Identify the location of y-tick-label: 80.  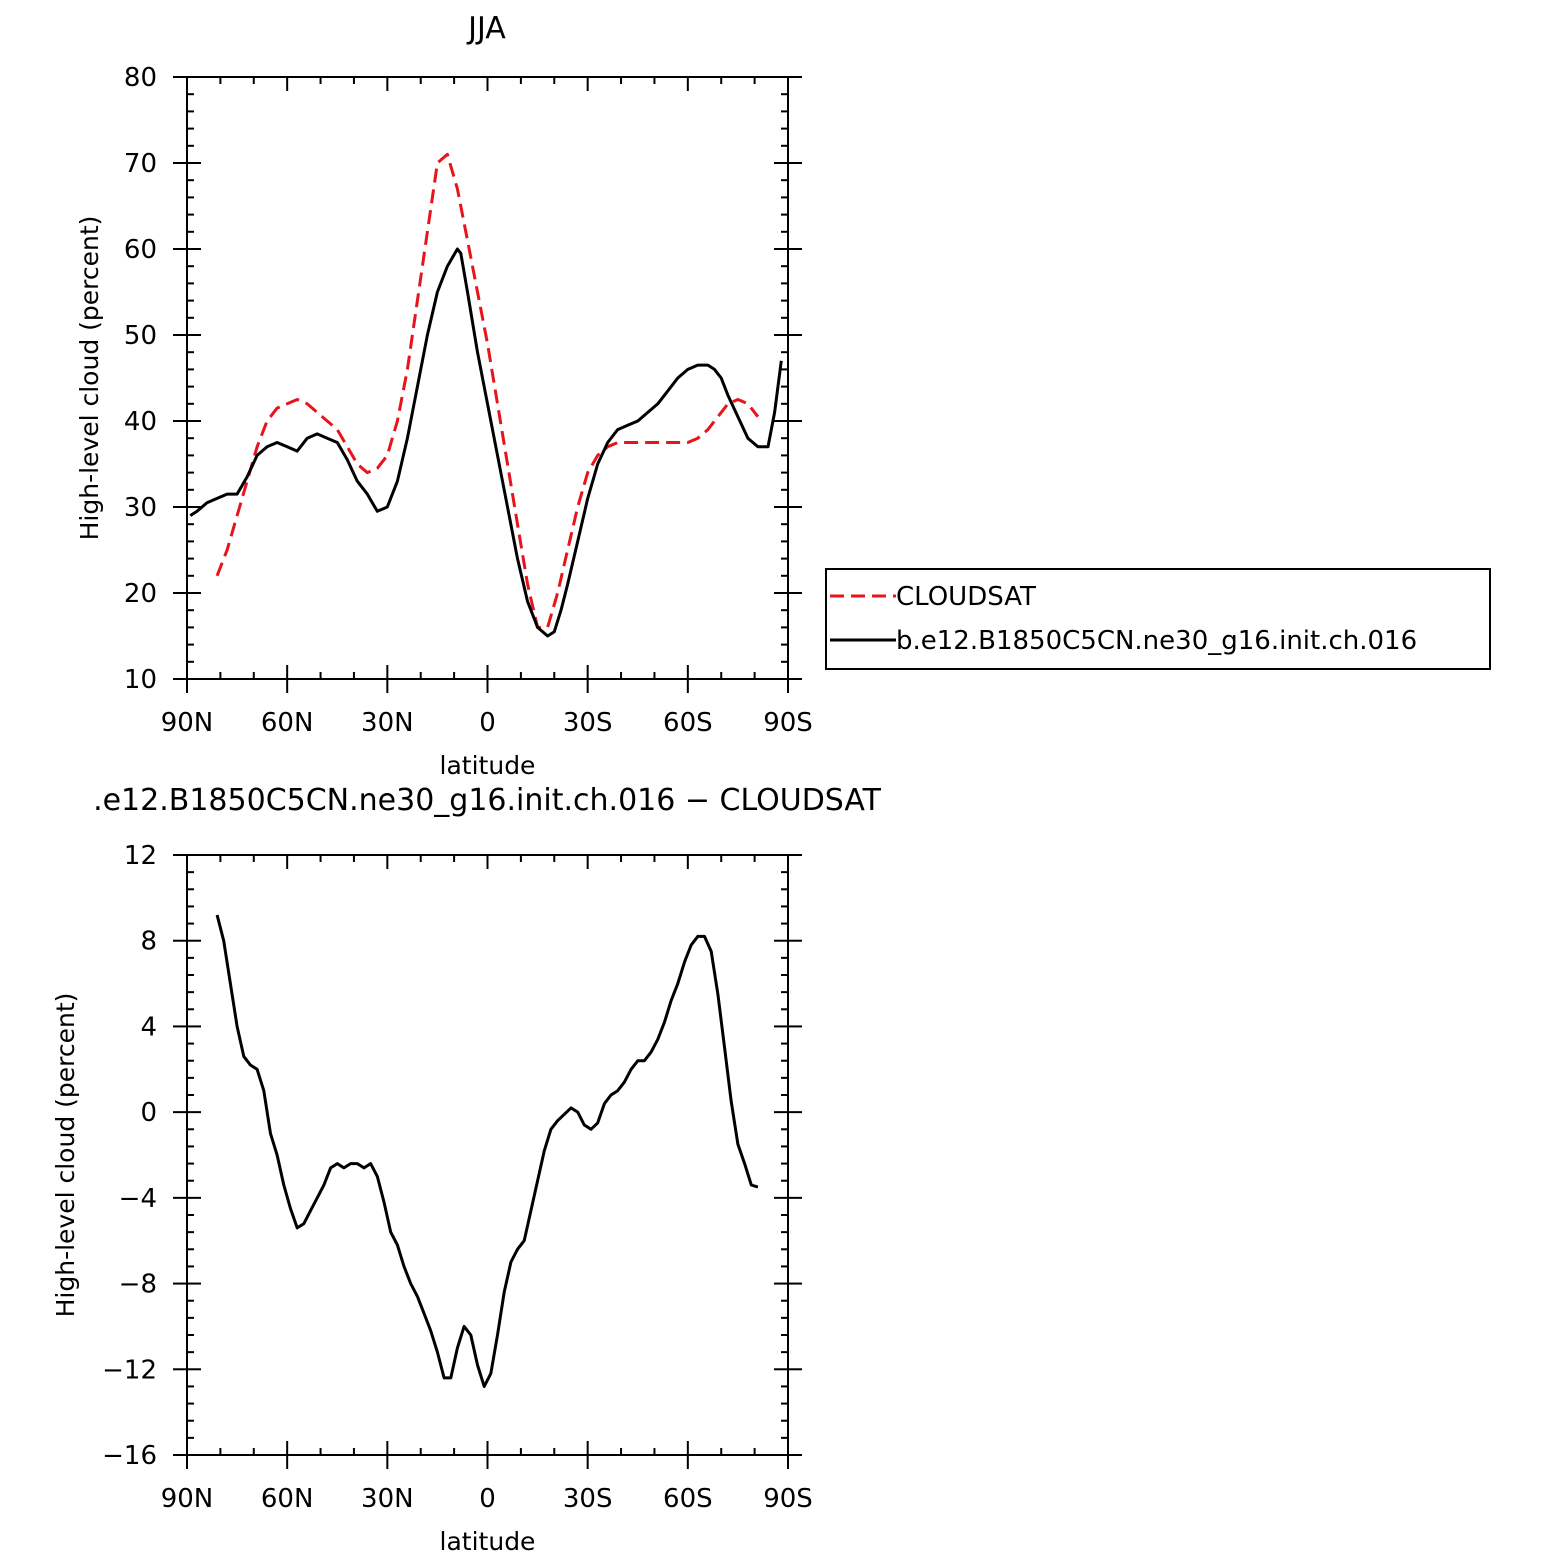
(140, 78).